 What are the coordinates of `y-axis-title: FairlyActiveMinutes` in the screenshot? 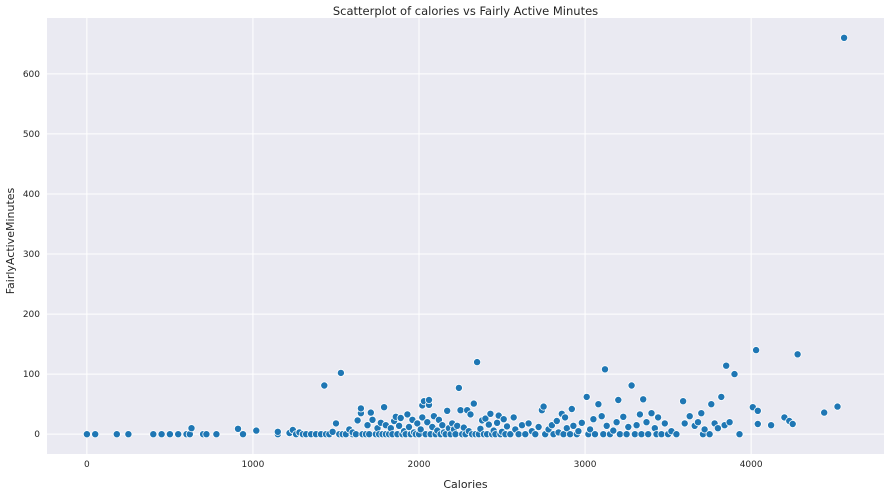 It's located at (10, 240).